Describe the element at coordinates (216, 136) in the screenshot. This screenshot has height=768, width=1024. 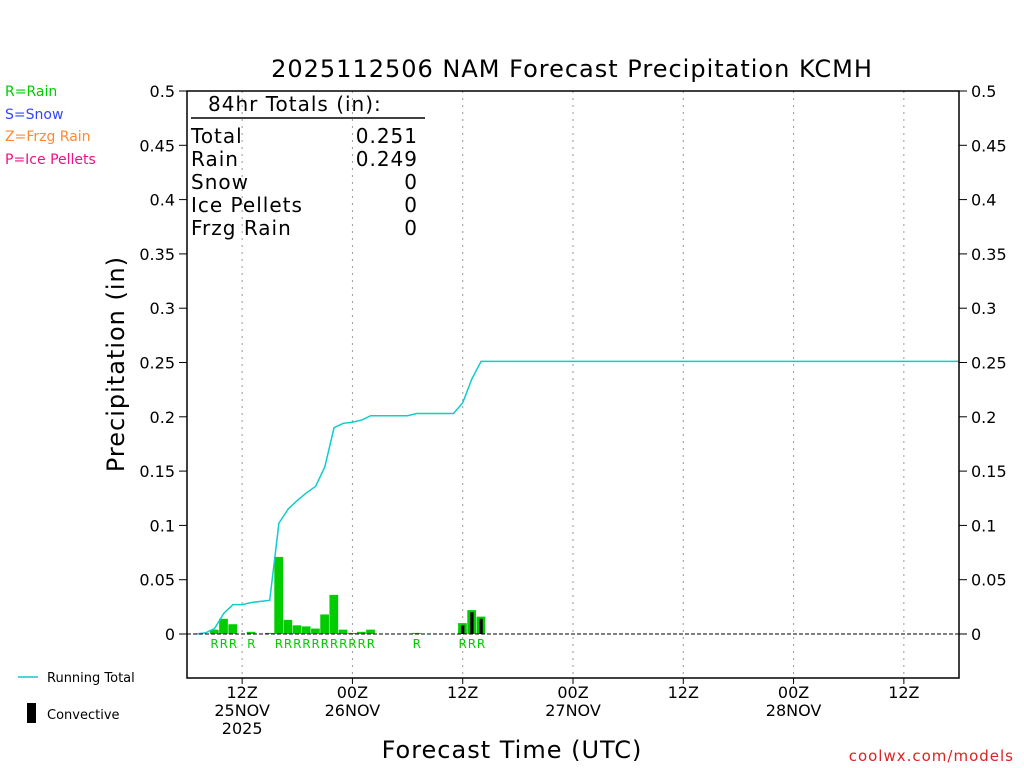
I see `totals-row-label: Total` at that location.